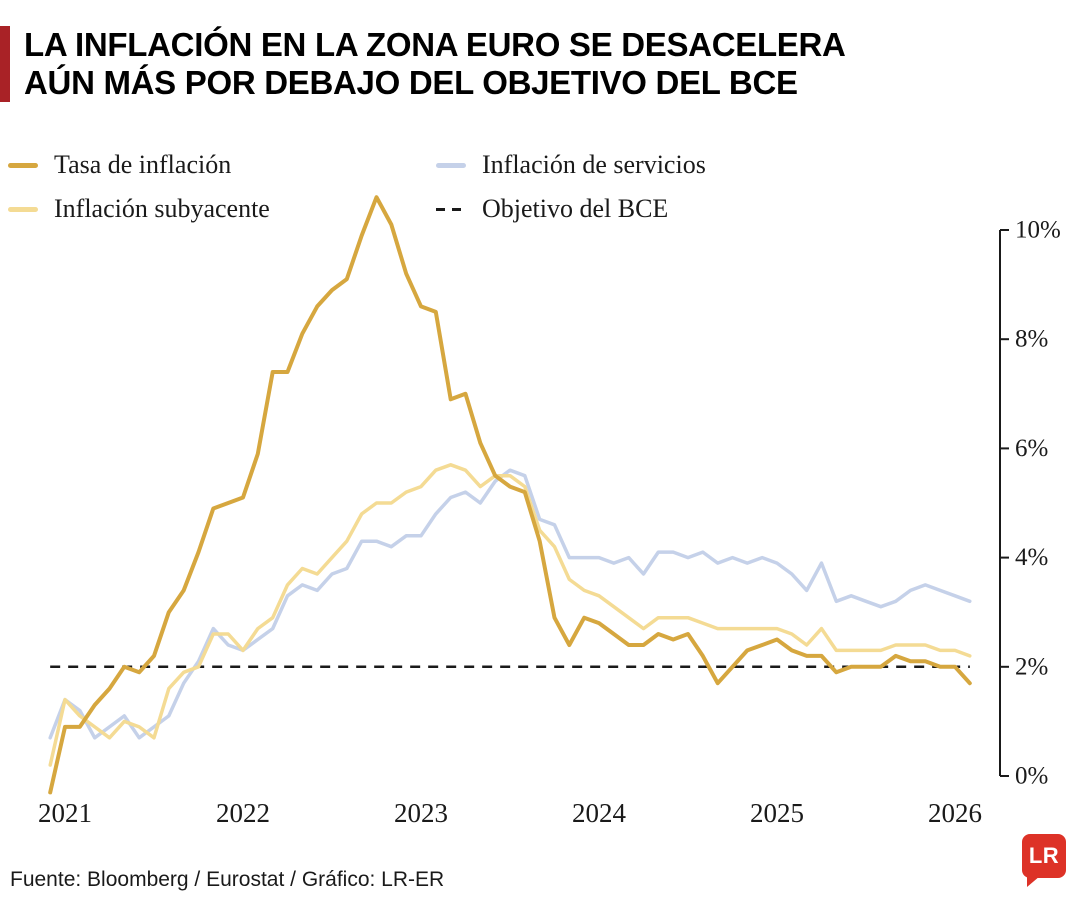 This screenshot has height=900, width=1080. I want to click on chart-title-line2: AÚN MÁS POR DEBAJO DEL OBJETIVO DEL BCE, so click(411, 82).